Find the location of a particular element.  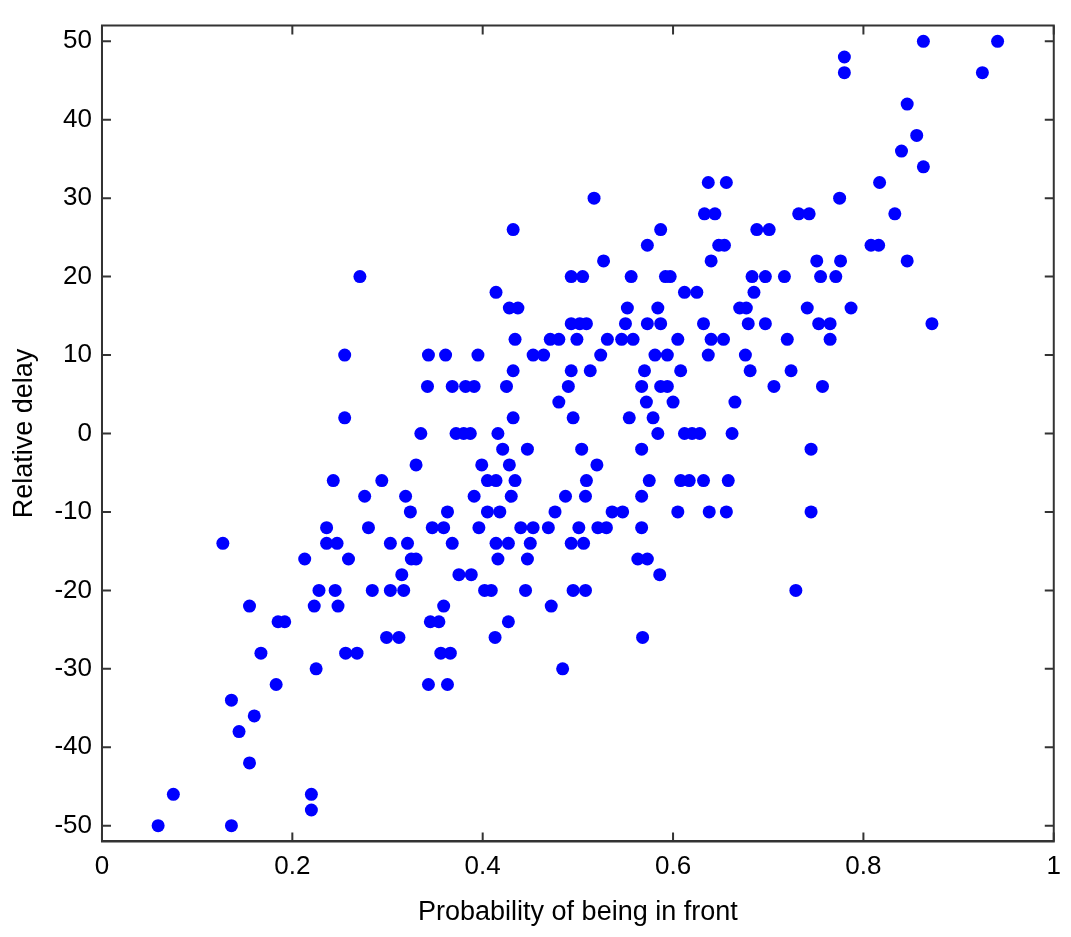

x-tick-label: 0.6 is located at coordinates (673, 865).